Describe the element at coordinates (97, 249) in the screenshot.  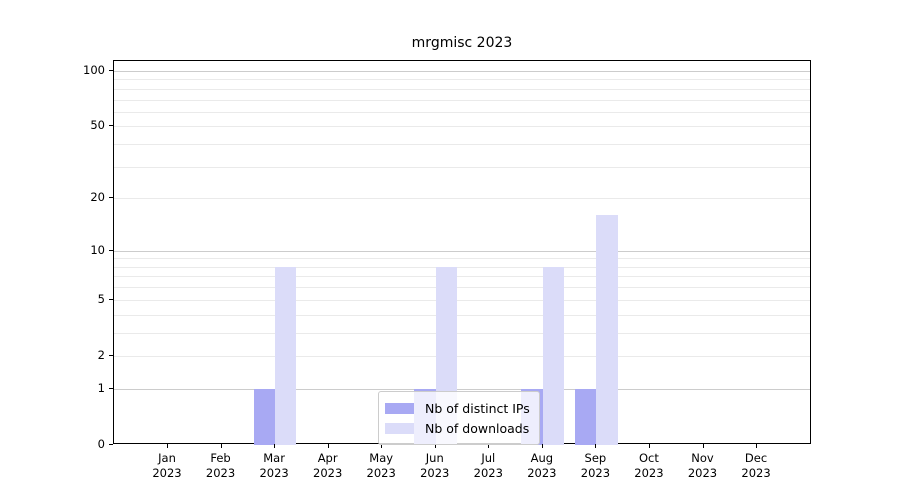
I see `y-tick-label: 10` at that location.